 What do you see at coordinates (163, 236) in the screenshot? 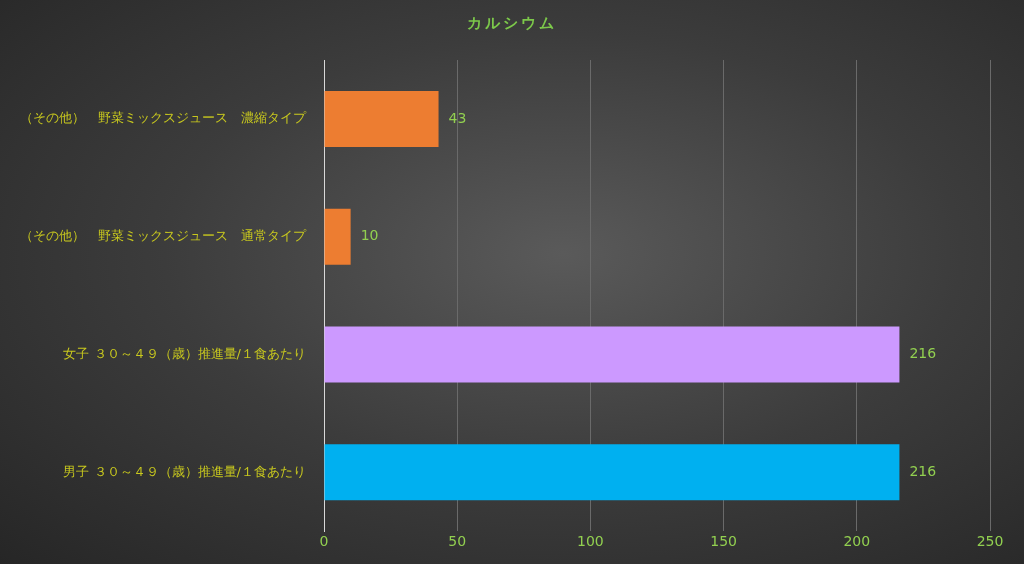
I see `y-tick-label: （その他） 野菜ミックスジュース 通常タイプ` at bounding box center [163, 236].